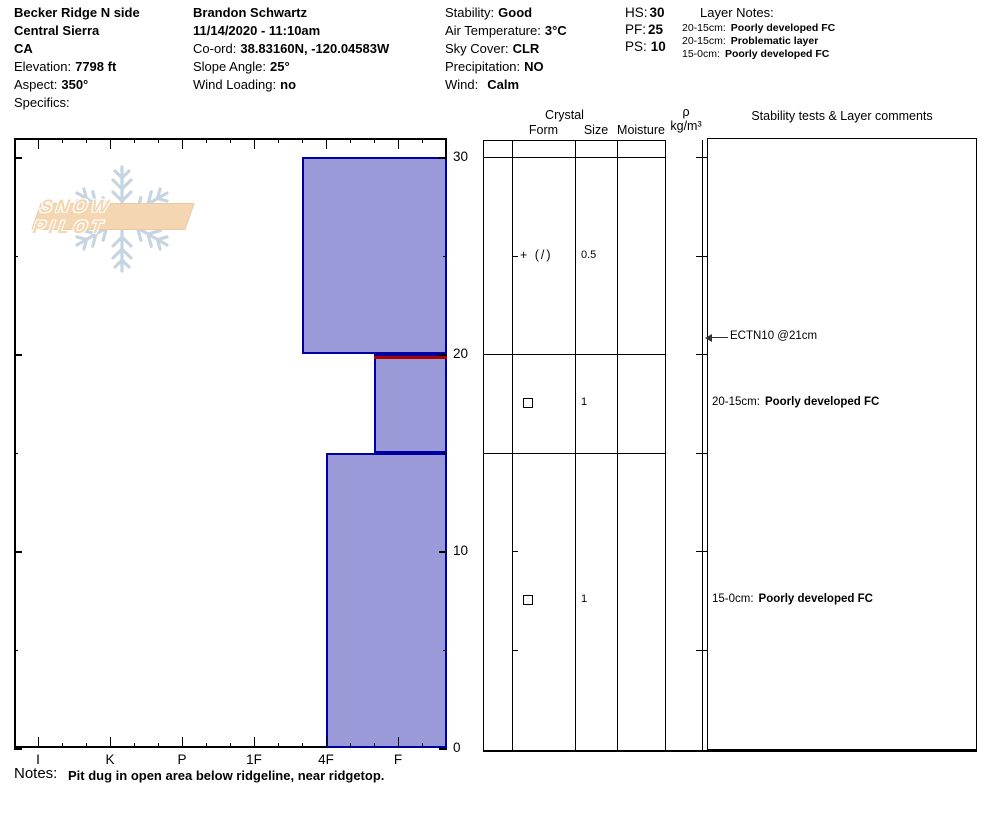 The width and height of the screenshot is (994, 840). What do you see at coordinates (374, 255) in the screenshot?
I see `layer-bar-30-20cm` at bounding box center [374, 255].